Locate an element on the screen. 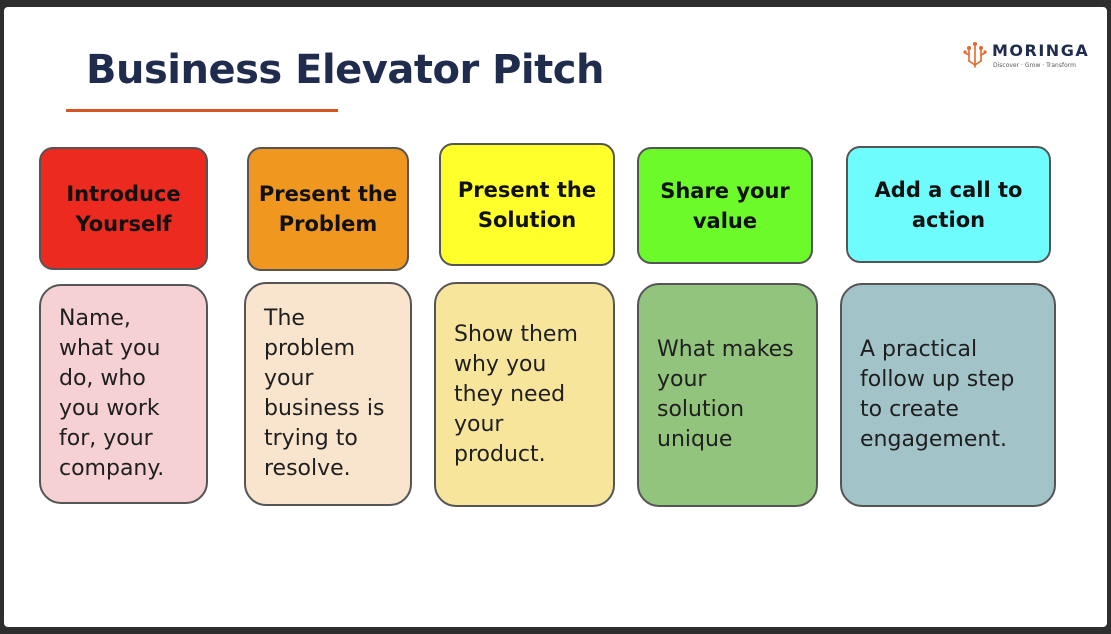  step-header-label: Share your value is located at coordinates (725, 205).